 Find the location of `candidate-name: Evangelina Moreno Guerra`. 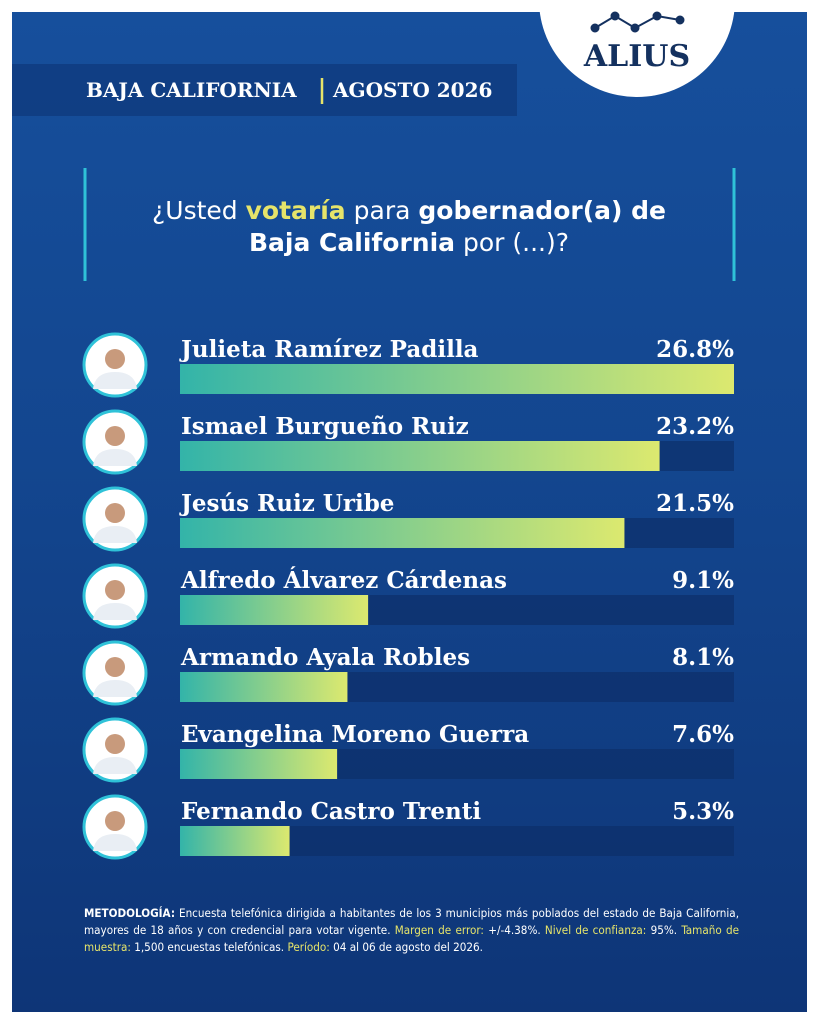

candidate-name: Evangelina Moreno Guerra is located at coordinates (355, 734).